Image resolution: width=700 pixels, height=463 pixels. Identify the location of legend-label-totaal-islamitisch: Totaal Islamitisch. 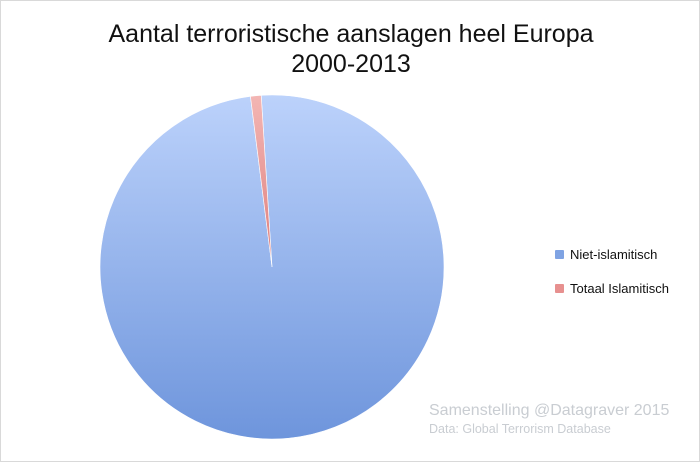
(619, 288).